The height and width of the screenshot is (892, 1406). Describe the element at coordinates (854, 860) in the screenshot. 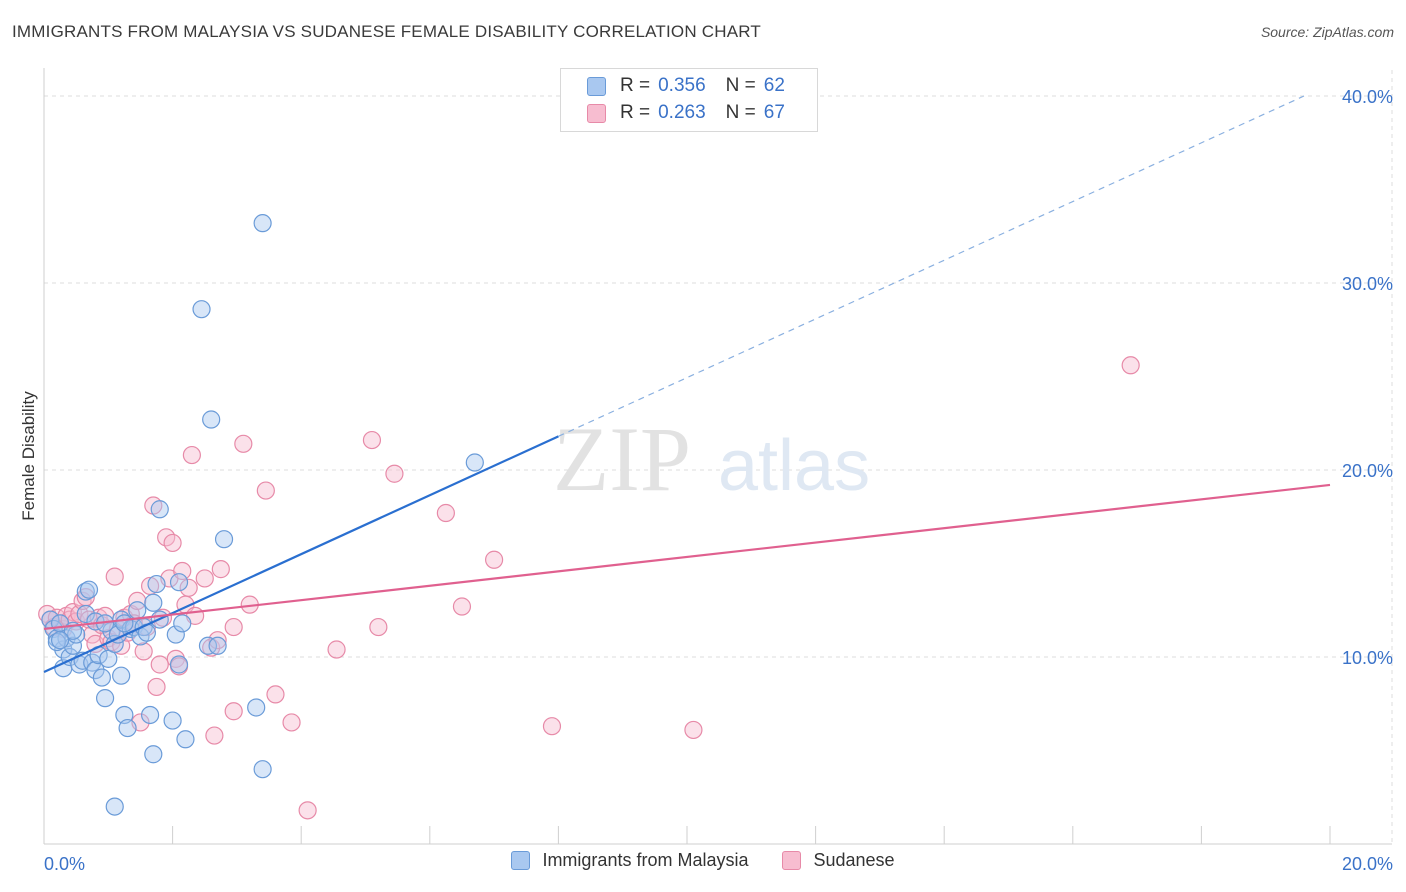

I see `legend-label-sudanese: Sudanese` at that location.